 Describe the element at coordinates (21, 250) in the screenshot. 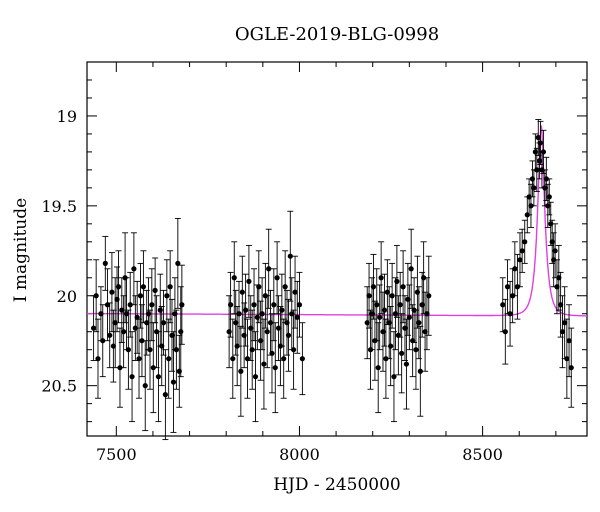

I see `y-axis-label: I magnitude` at that location.